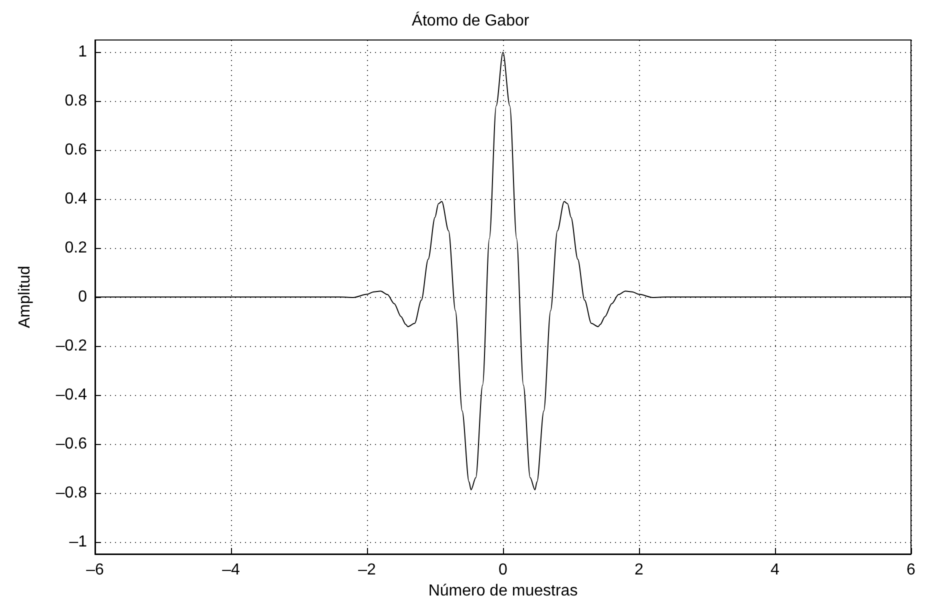 The width and height of the screenshot is (941, 607). What do you see at coordinates (72, 493) in the screenshot?
I see `y-tick-label: –0.8` at bounding box center [72, 493].